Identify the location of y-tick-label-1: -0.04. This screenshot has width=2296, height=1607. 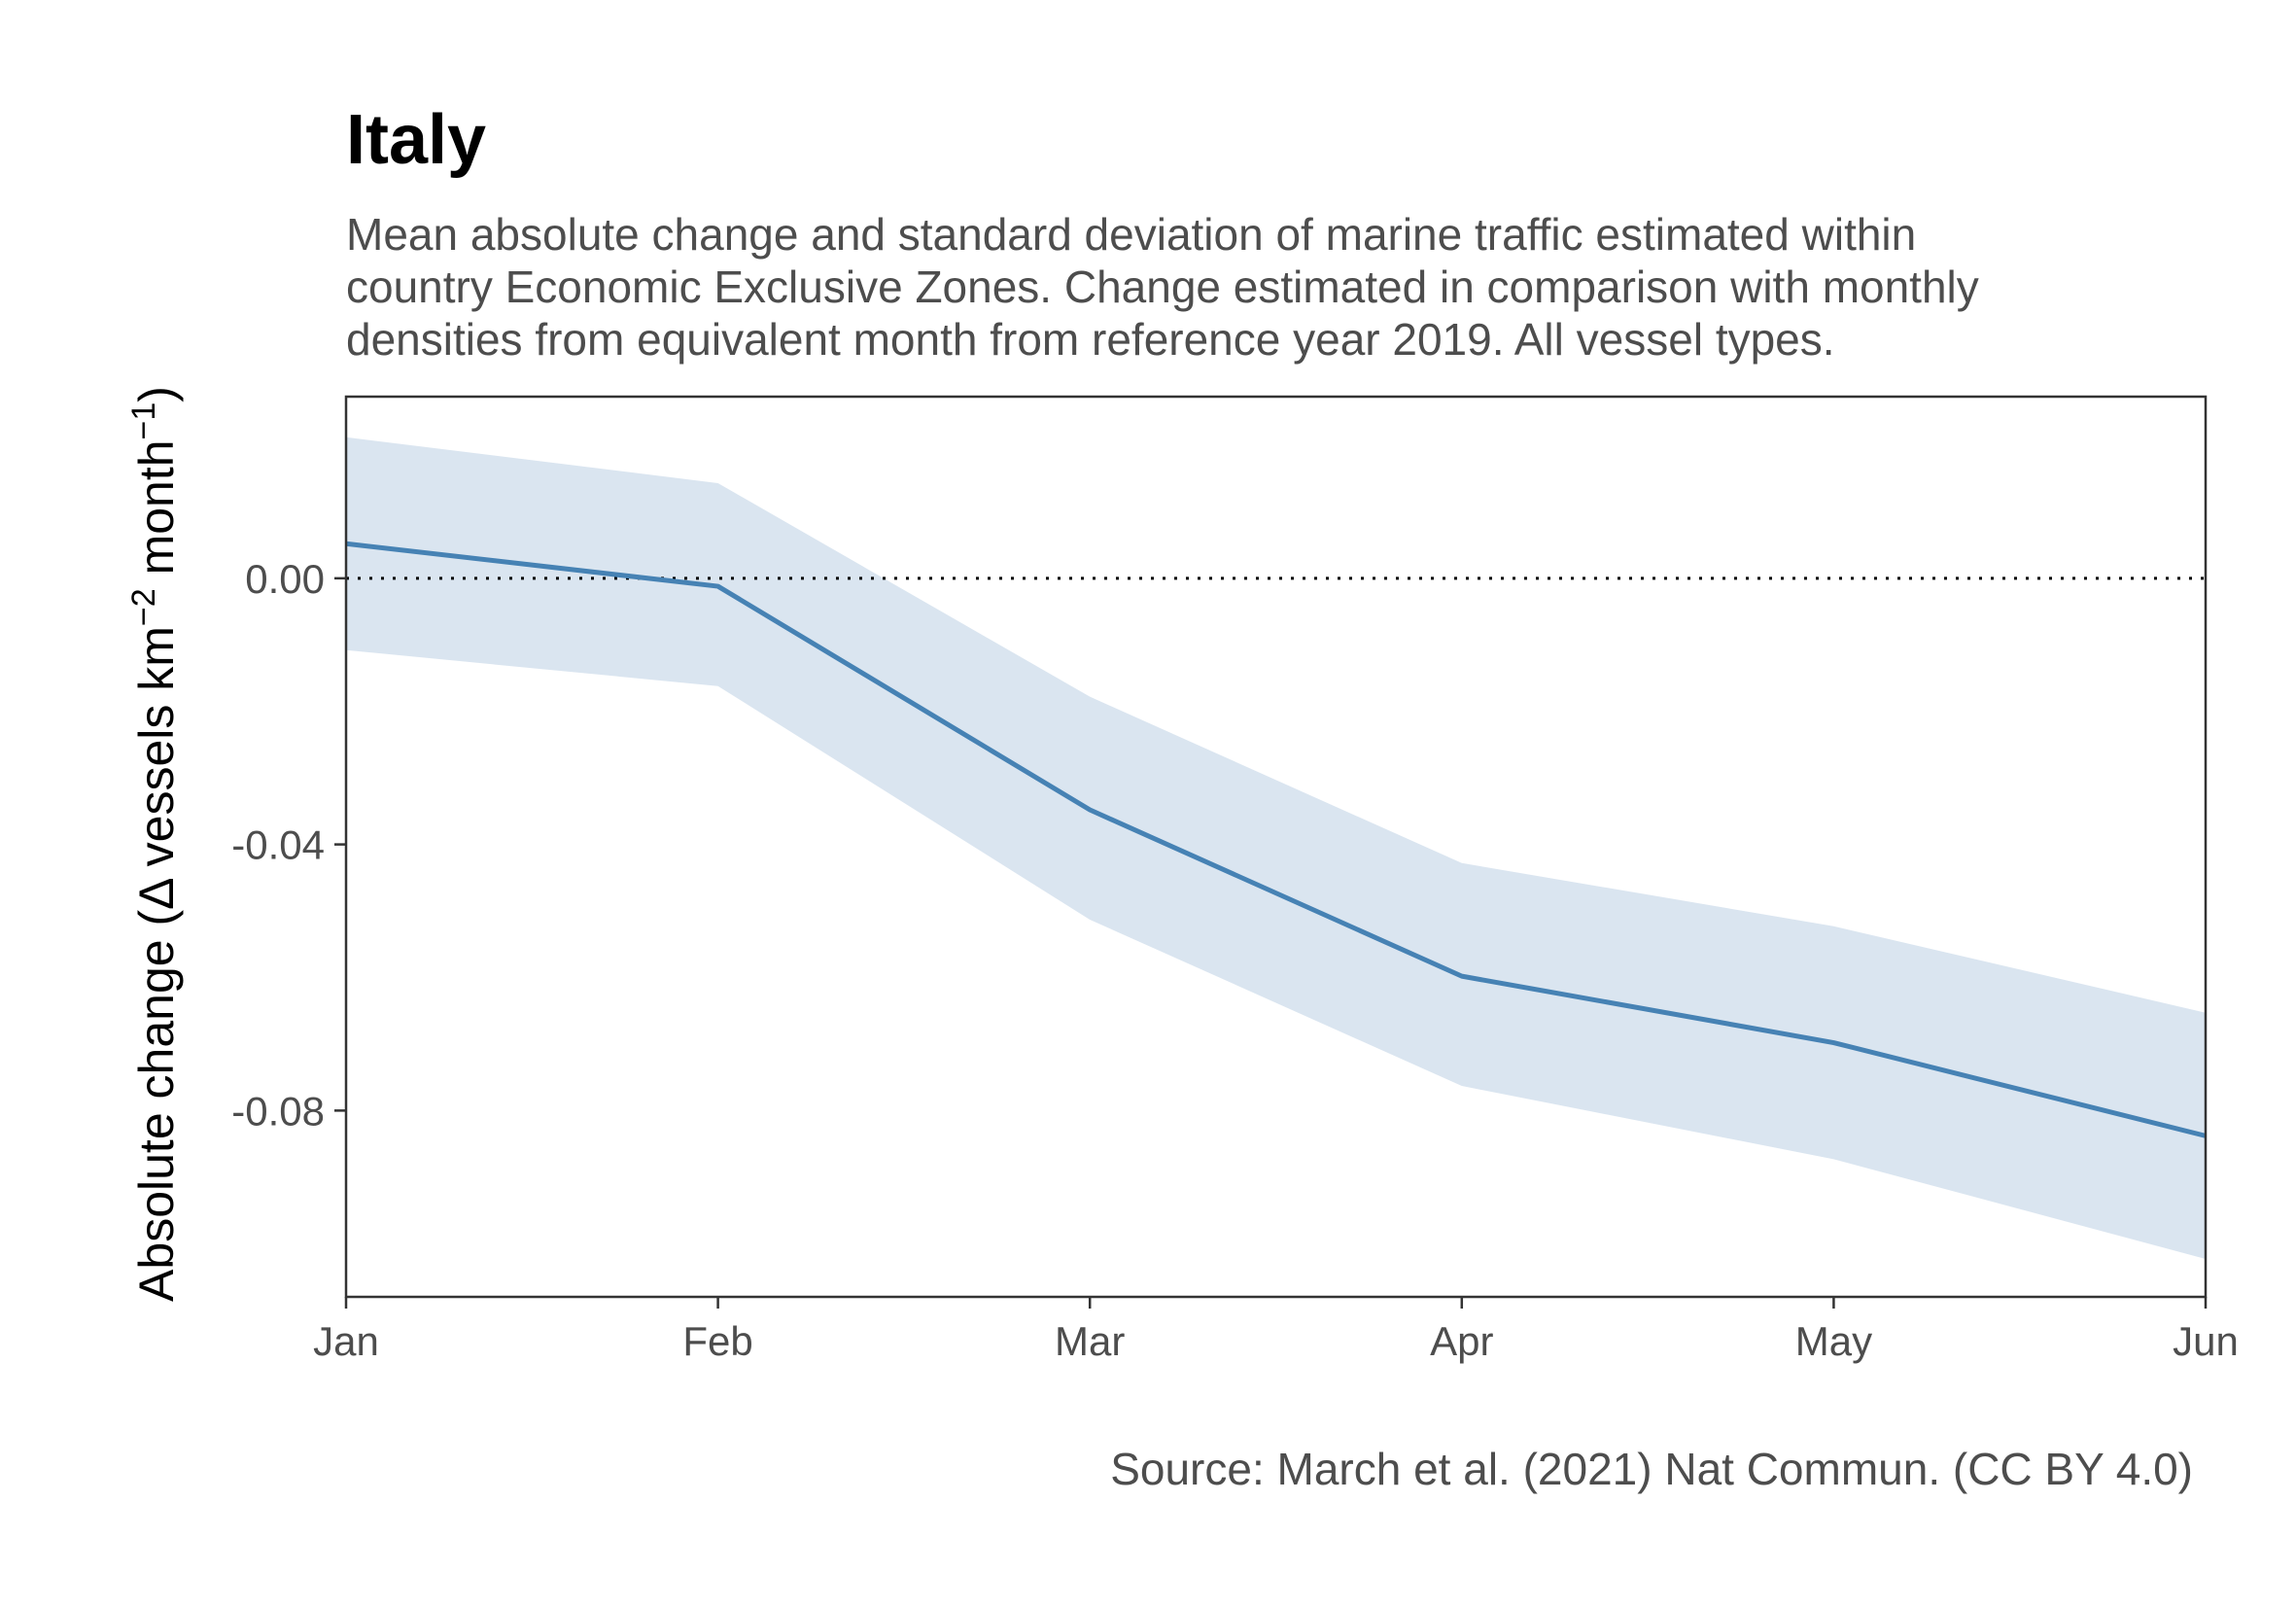
(278, 845).